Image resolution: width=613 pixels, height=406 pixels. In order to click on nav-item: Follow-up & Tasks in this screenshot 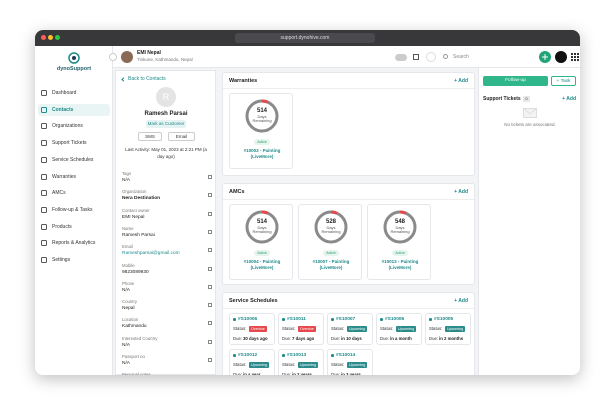, I will do `click(74, 210)`.